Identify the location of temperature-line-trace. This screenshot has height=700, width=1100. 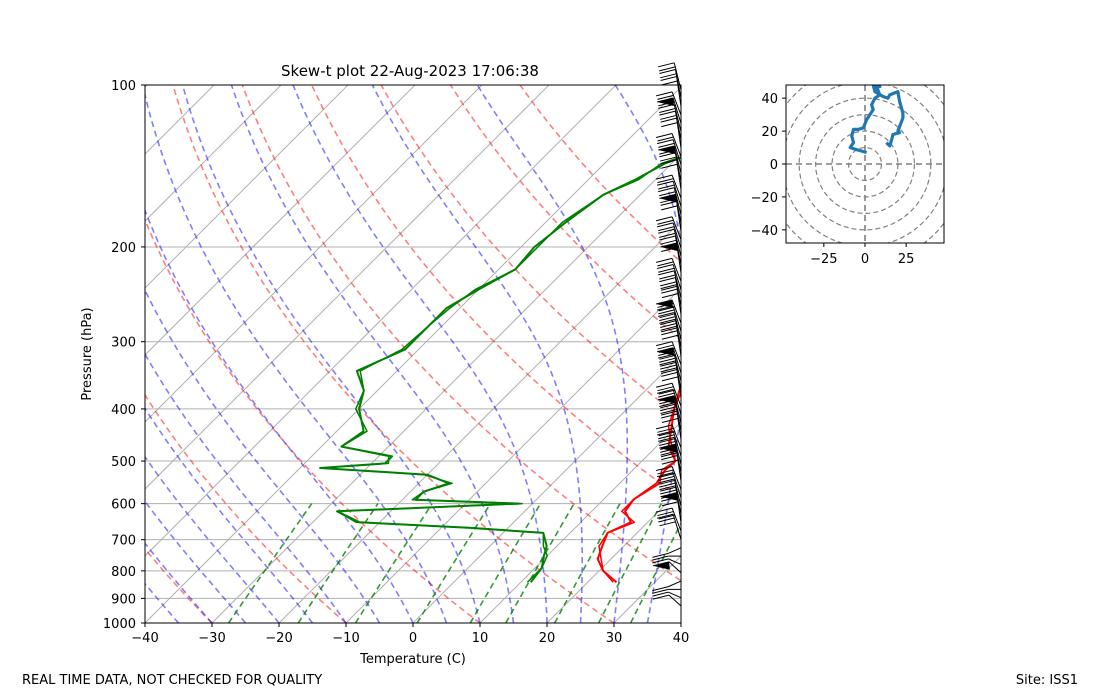
(639, 486).